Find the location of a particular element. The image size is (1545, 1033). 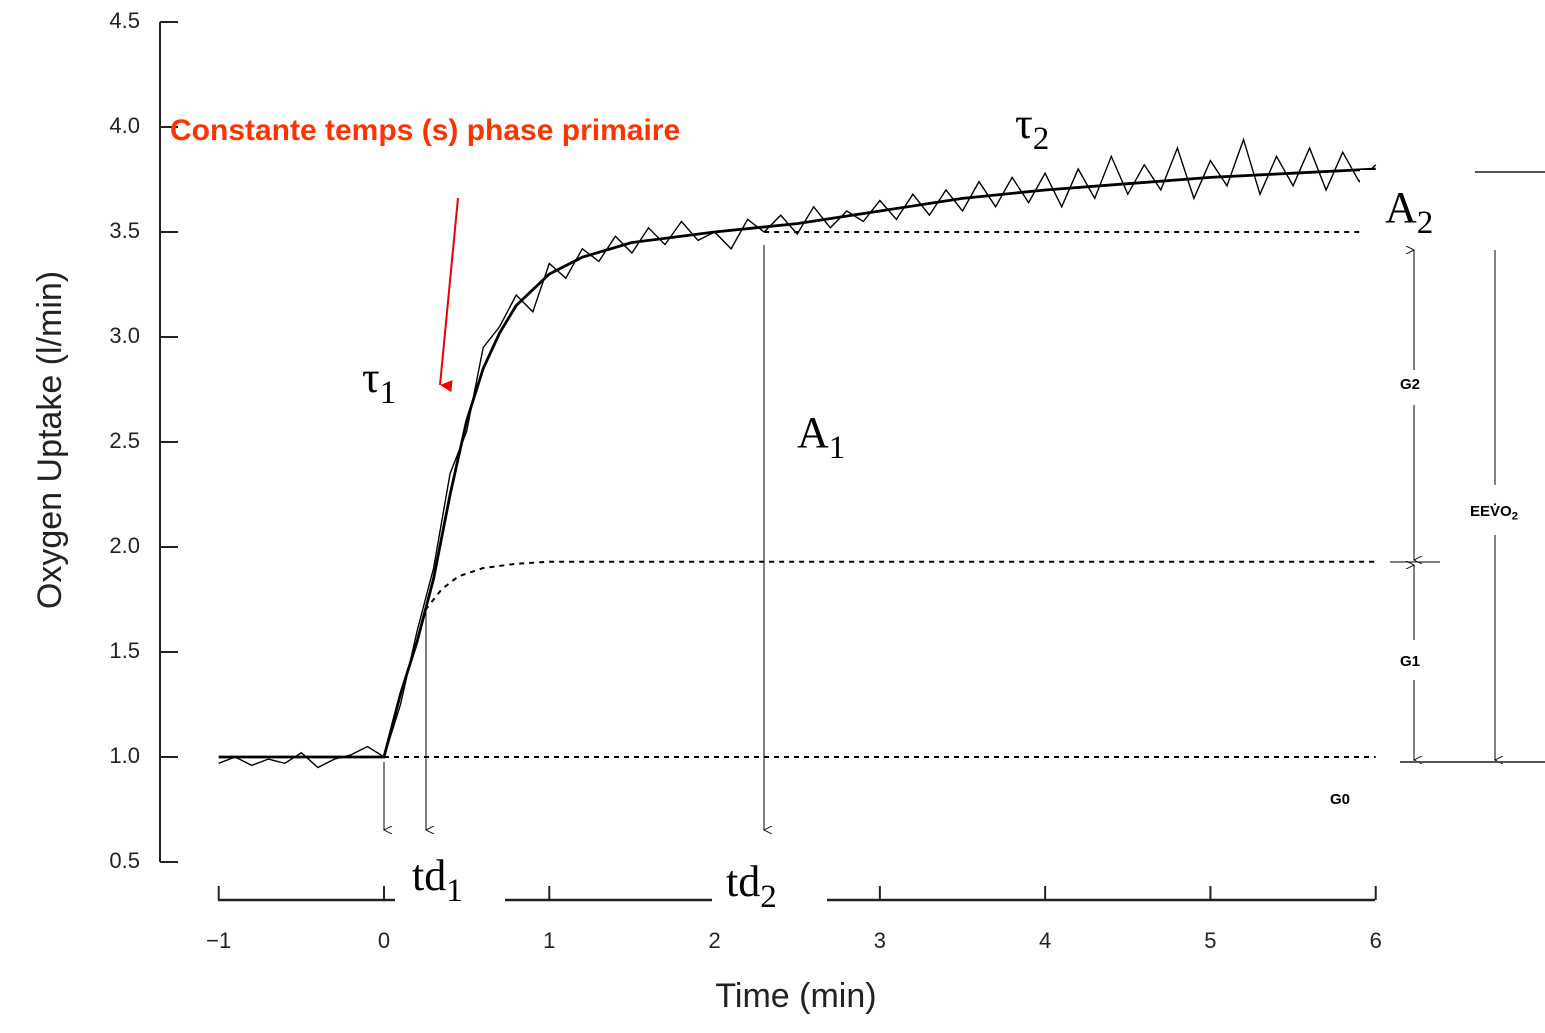

x-tick-label: 1 is located at coordinates (549, 940).